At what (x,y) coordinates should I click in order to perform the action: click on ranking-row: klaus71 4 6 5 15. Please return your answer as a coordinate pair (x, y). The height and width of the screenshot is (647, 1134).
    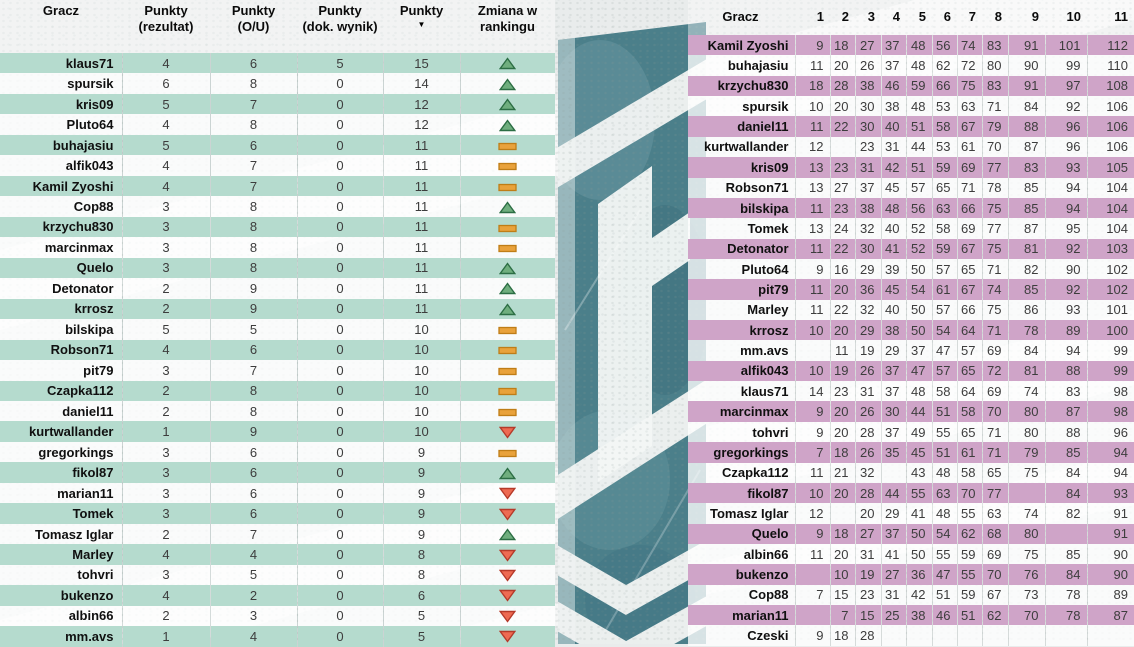
    Looking at the image, I should click on (277, 63).